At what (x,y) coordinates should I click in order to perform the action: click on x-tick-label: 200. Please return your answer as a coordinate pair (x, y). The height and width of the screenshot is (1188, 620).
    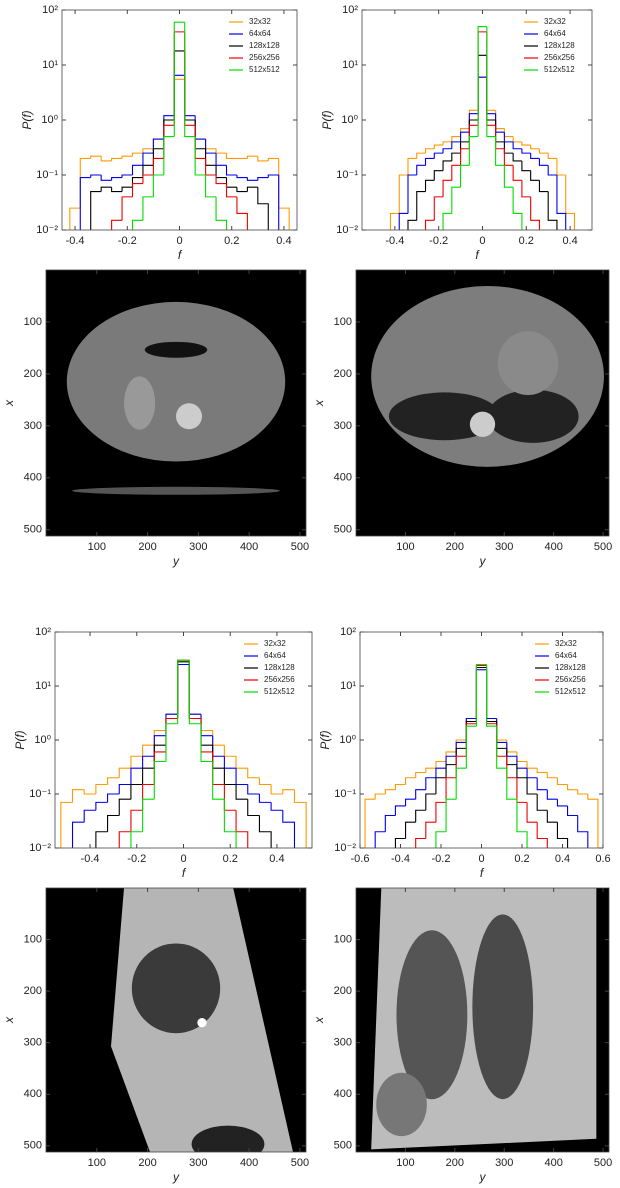
    Looking at the image, I should click on (455, 547).